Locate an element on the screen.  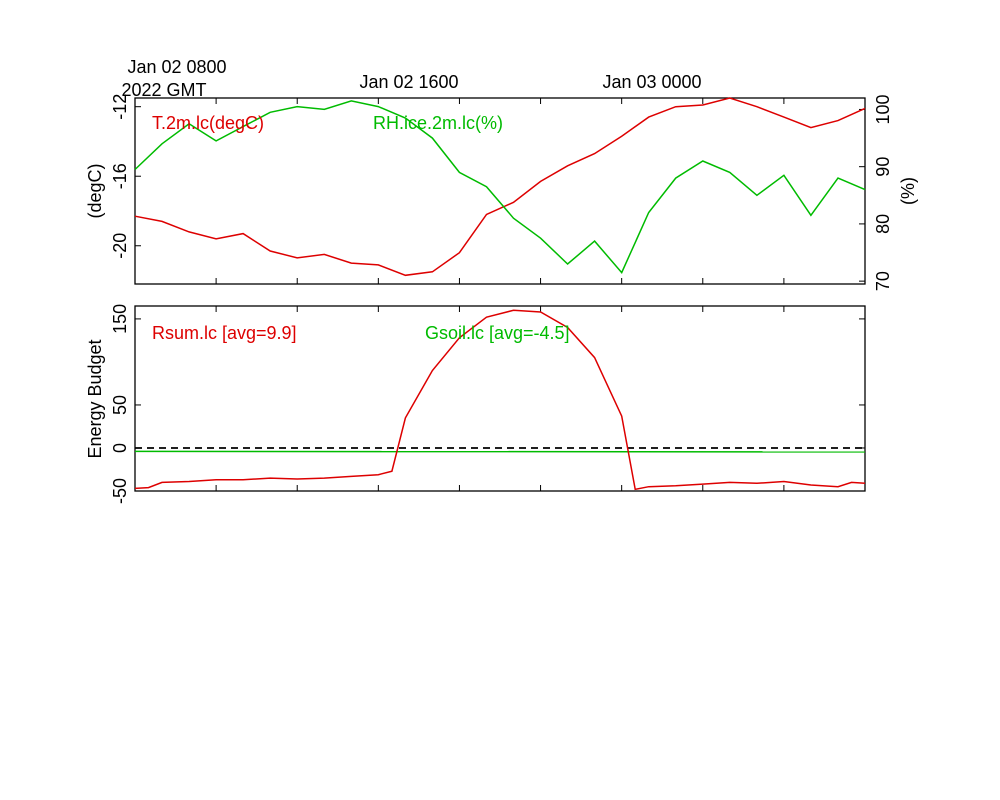
top-right-y-ticks: 70 80 90 100 is located at coordinates (876, 192).